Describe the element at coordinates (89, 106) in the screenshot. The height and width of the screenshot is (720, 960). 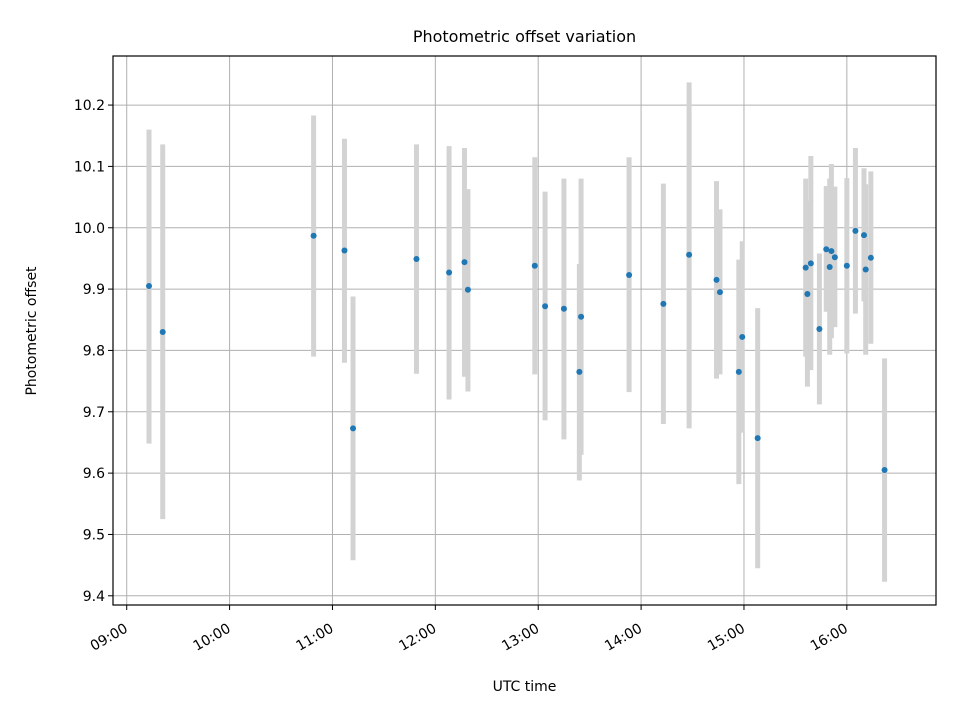
I see `y-tick-label: 10.2` at that location.